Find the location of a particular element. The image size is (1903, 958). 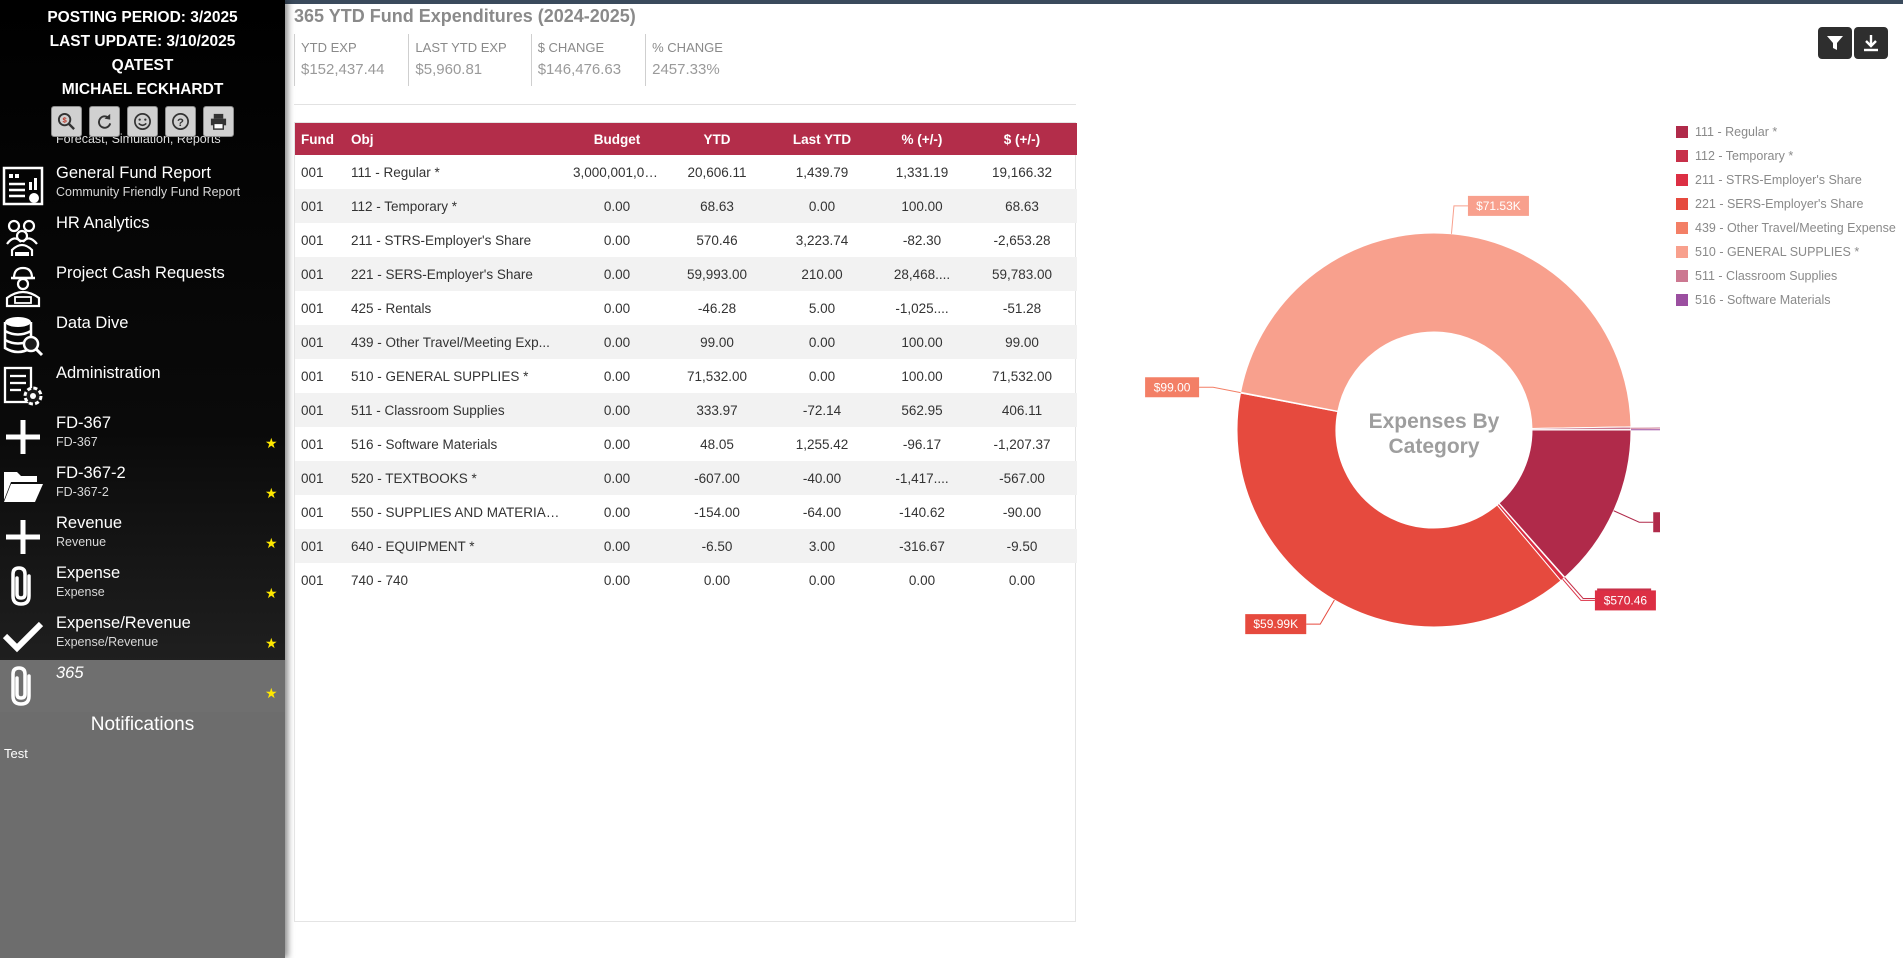

legend-item: 221 - SERS-Employer's Share is located at coordinates (1789, 204).